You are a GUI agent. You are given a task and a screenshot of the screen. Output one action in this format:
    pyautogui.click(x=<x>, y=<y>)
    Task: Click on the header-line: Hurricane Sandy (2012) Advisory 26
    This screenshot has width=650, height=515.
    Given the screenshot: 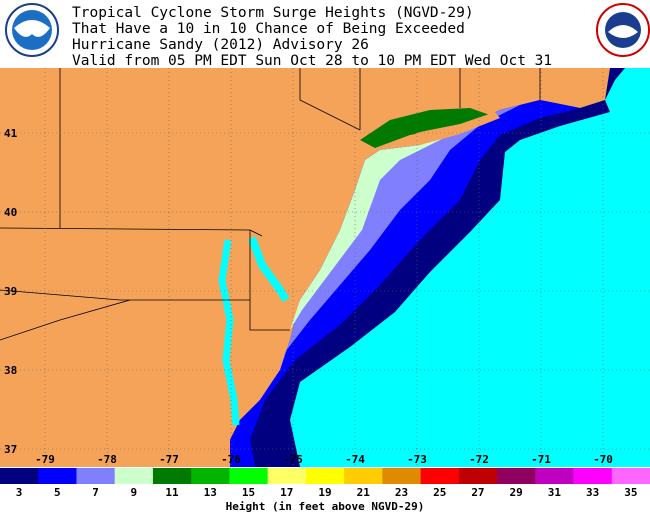 What is the action you would take?
    pyautogui.click(x=220, y=45)
    